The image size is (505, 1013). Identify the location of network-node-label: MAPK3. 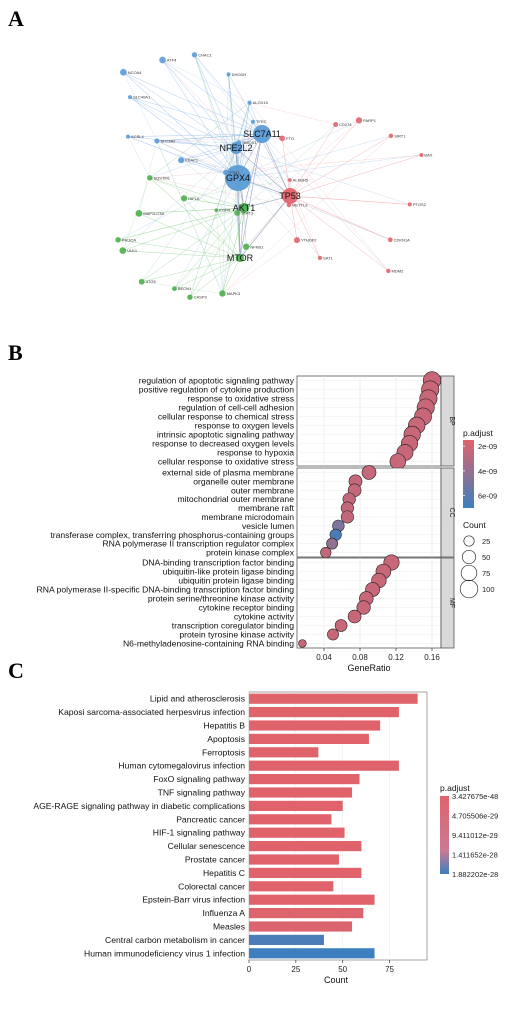
(234, 293).